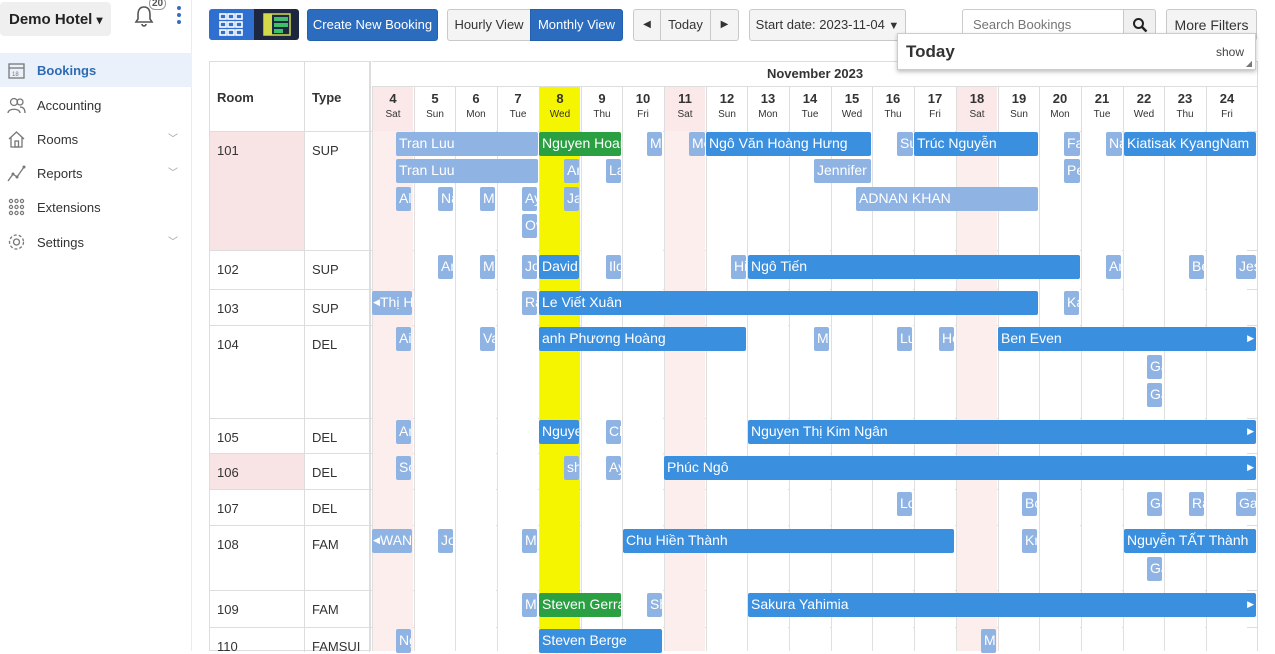 This screenshot has width=1275, height=654. I want to click on booking-block: Su, so click(905, 144).